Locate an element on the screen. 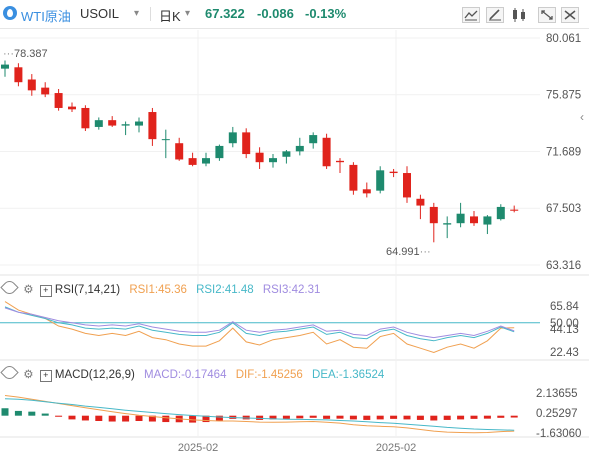 This screenshot has width=589, height=459. toolbar-divider-line is located at coordinates (294, 28).